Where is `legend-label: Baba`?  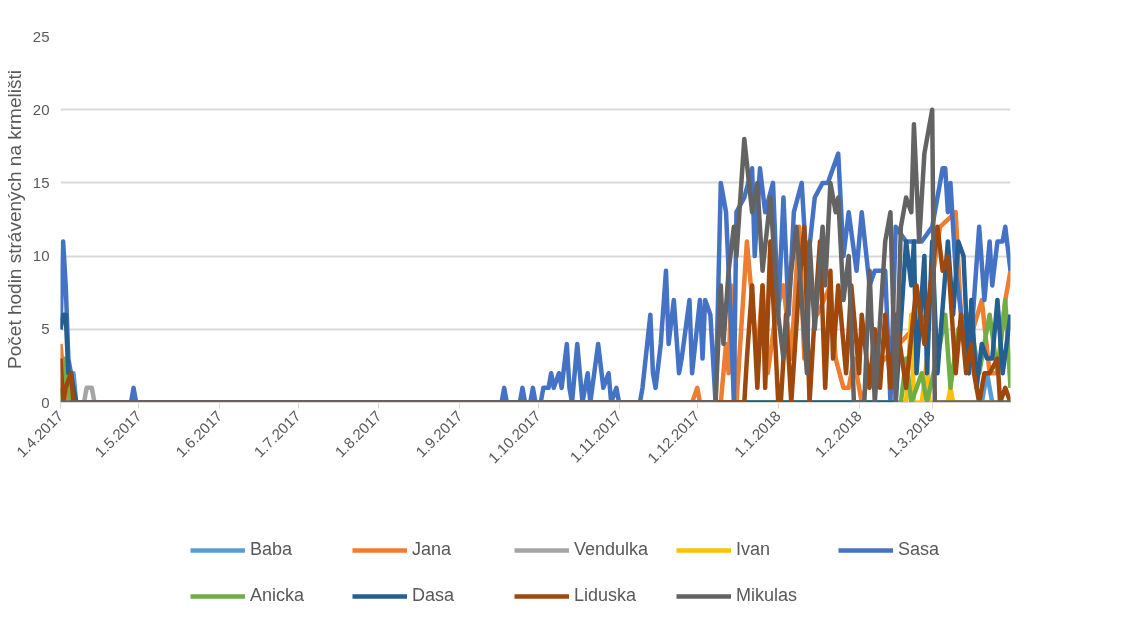
legend-label: Baba is located at coordinates (272, 549).